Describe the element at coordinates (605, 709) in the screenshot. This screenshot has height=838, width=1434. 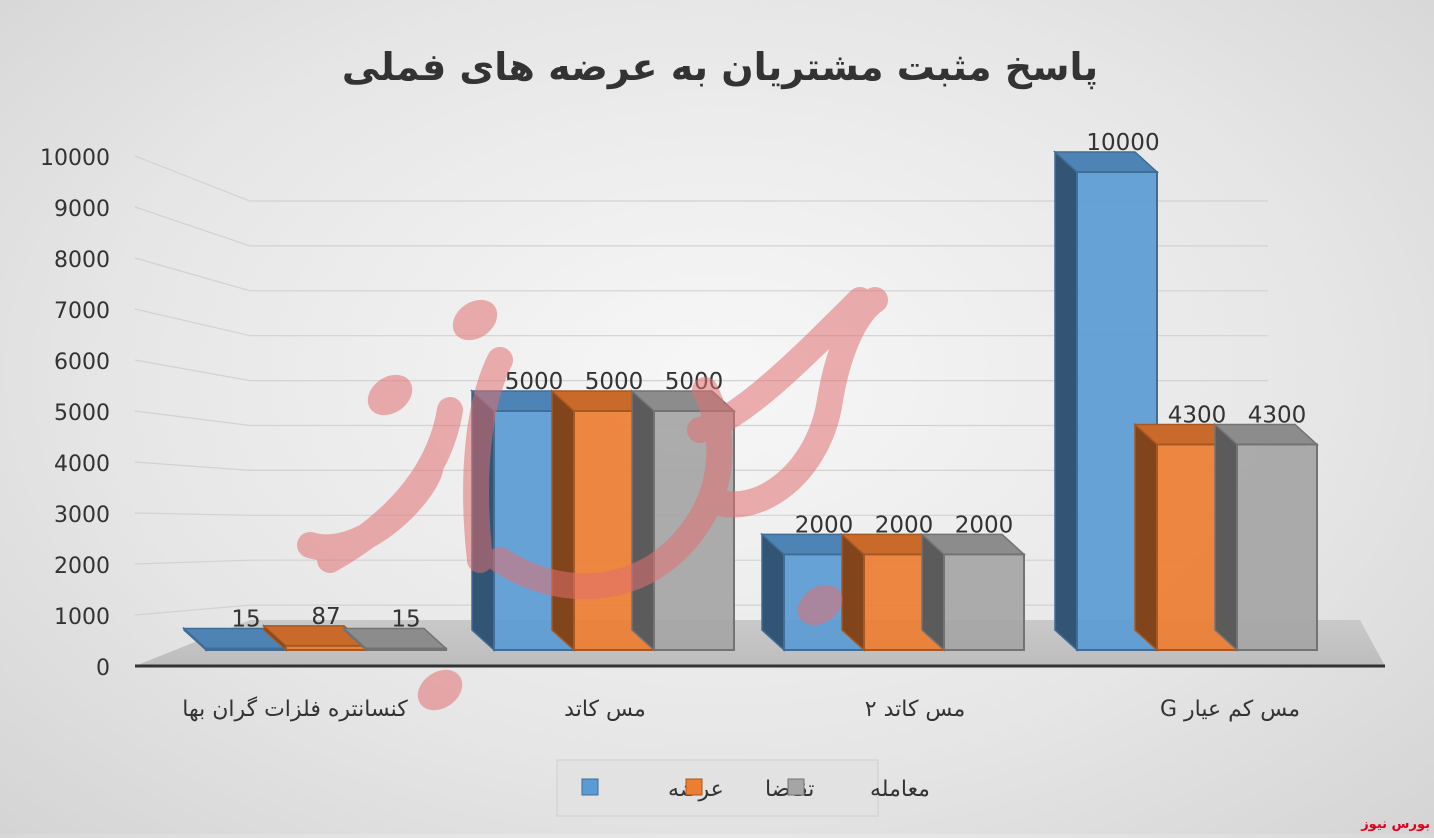
I see `x-tick-label: مس کاتد` at that location.